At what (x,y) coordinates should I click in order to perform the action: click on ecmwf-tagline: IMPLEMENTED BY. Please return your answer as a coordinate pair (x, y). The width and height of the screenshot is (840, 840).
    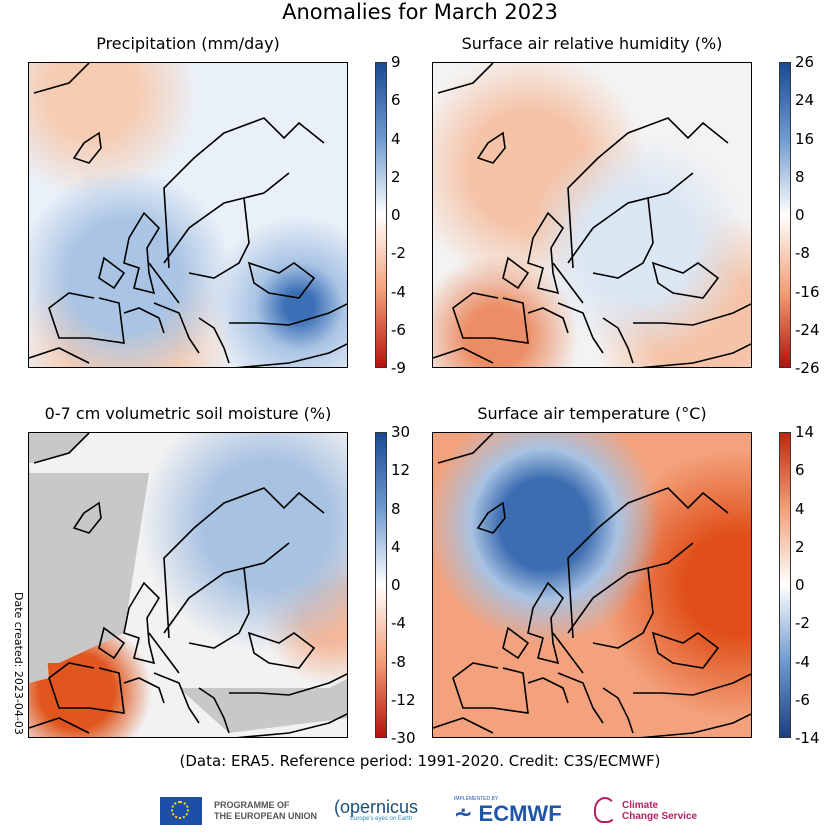
    Looking at the image, I should click on (476, 799).